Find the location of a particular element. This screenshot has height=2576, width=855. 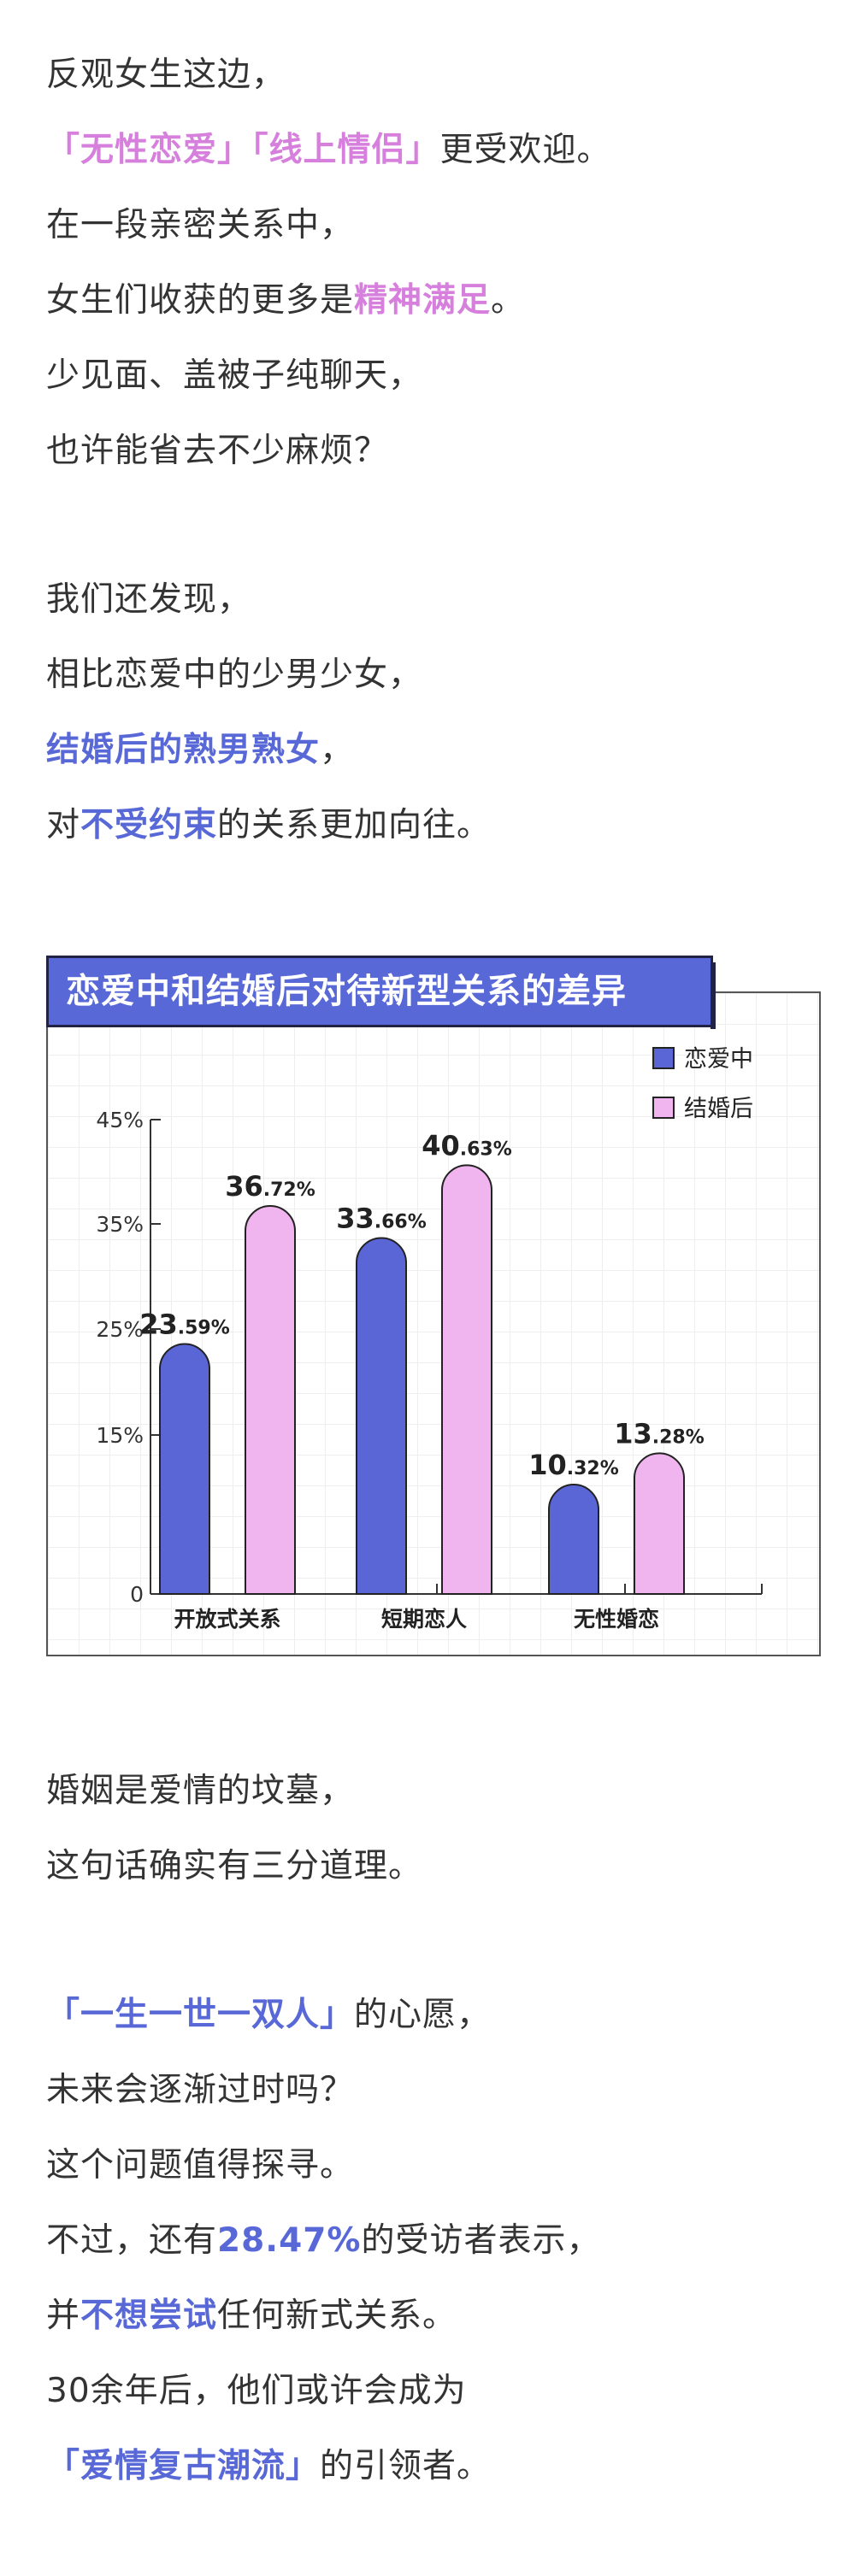

data-label: 40.63% is located at coordinates (467, 1145).